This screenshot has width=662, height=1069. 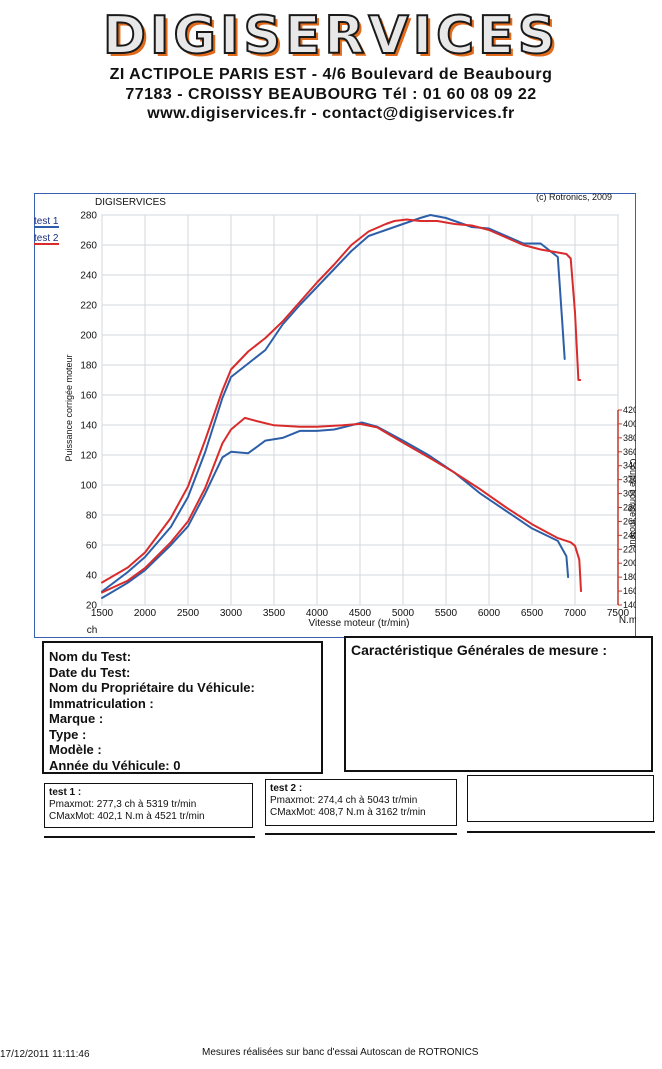 I want to click on y-right-tick-label: 420, so click(x=629, y=410).